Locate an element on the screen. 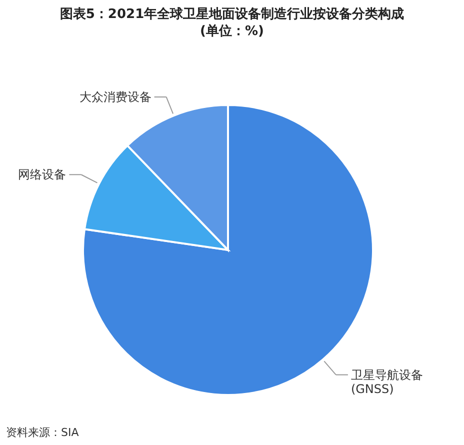 Image resolution: width=464 pixels, height=445 pixels. chart-title: 图表5：2021年全球卫星地面设备制造行业按设备分类构成 (单位：%) is located at coordinates (232, 22).